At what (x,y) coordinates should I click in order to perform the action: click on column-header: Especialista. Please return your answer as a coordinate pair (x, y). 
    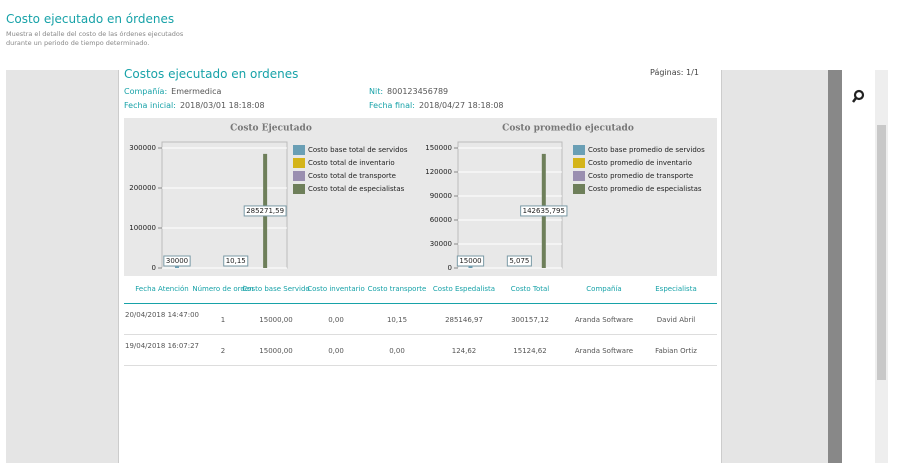
    Looking at the image, I should click on (676, 289).